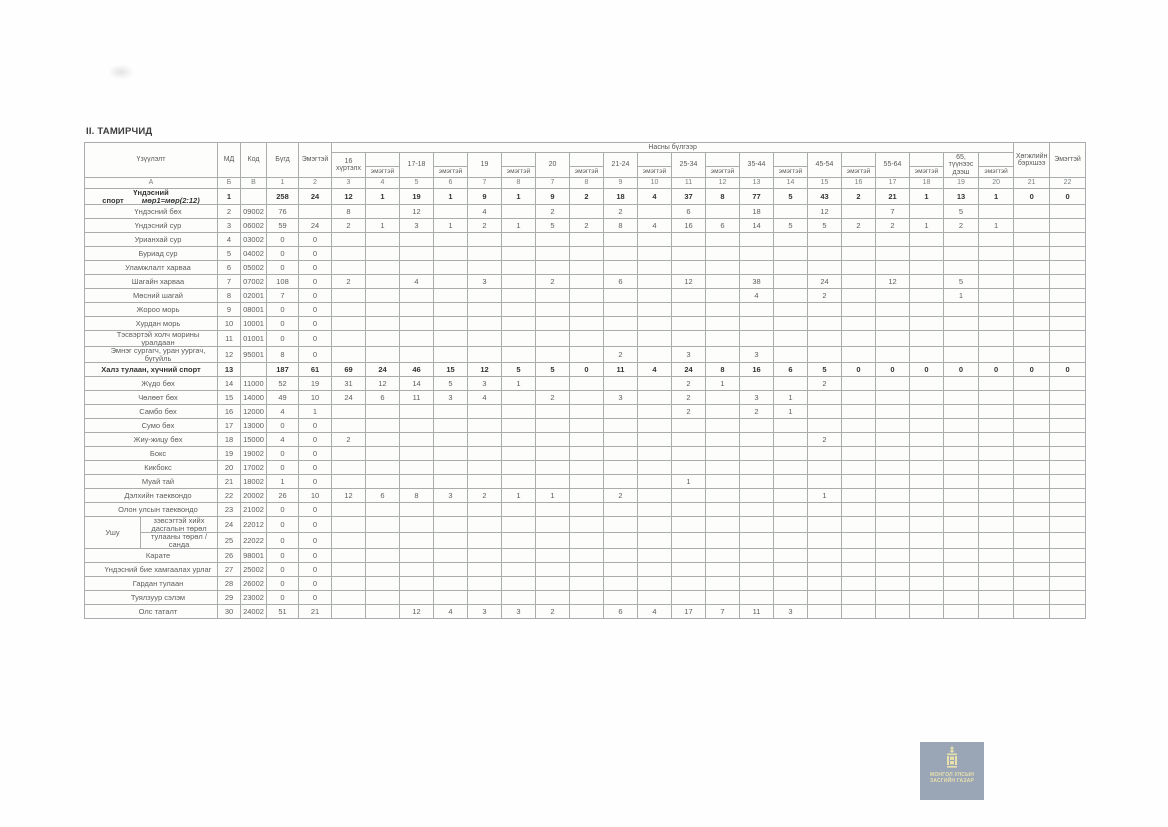 The height and width of the screenshot is (827, 1168). Describe the element at coordinates (688, 183) in the screenshot. I see `column-index-cell: 11` at that location.